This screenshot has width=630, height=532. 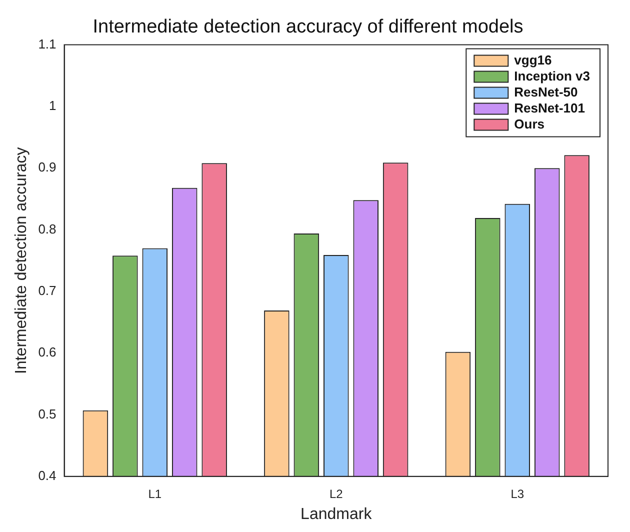 What do you see at coordinates (155, 493) in the screenshot?
I see `x-tick-label: L1` at bounding box center [155, 493].